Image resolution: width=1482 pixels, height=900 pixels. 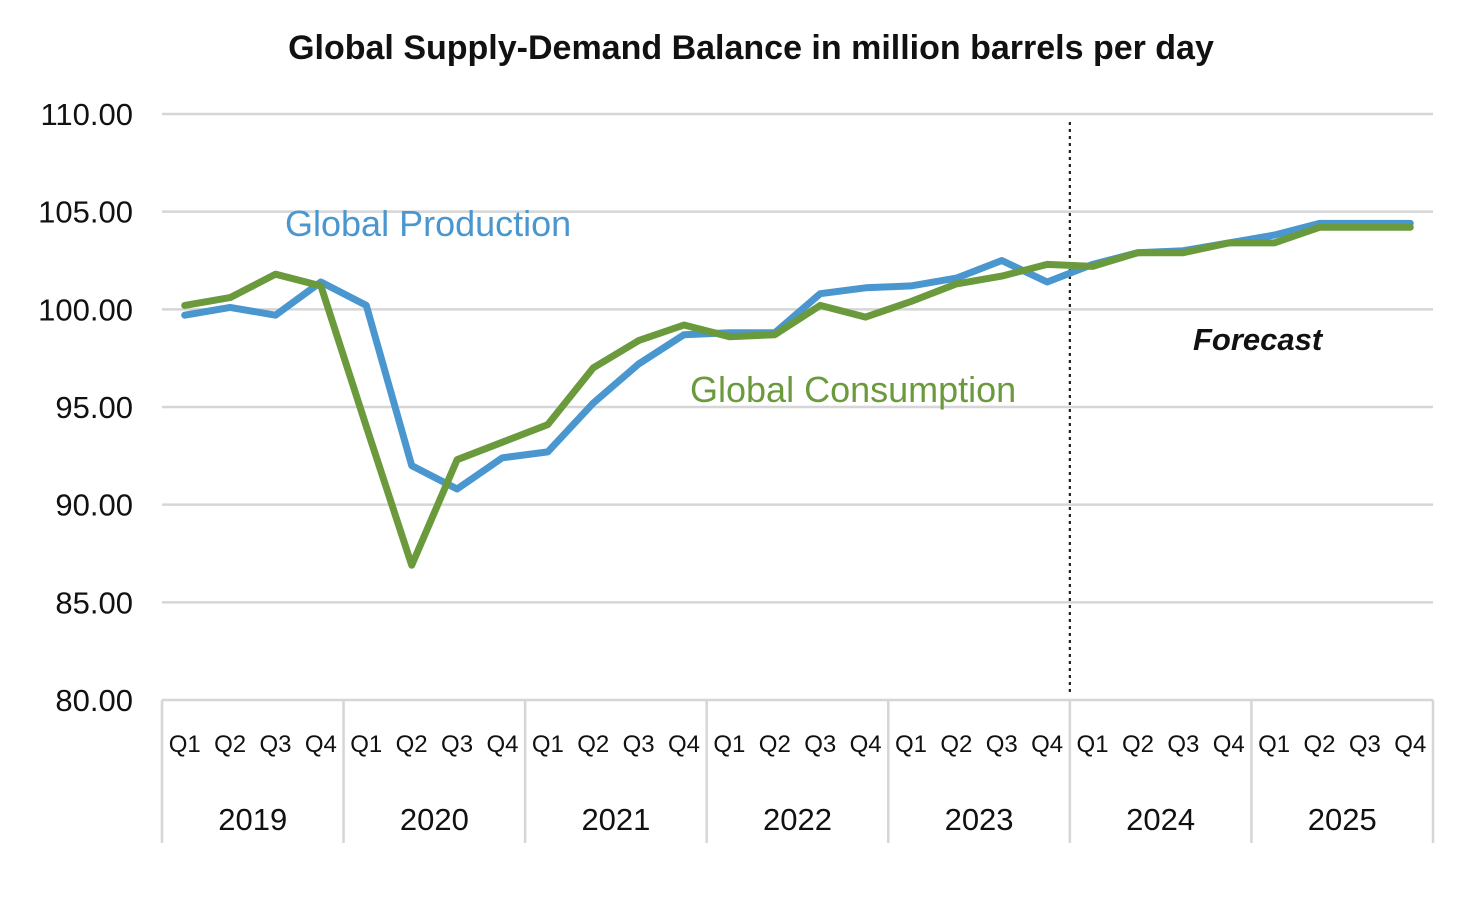 What do you see at coordinates (615, 819) in the screenshot?
I see `year-tick-label: 2021` at bounding box center [615, 819].